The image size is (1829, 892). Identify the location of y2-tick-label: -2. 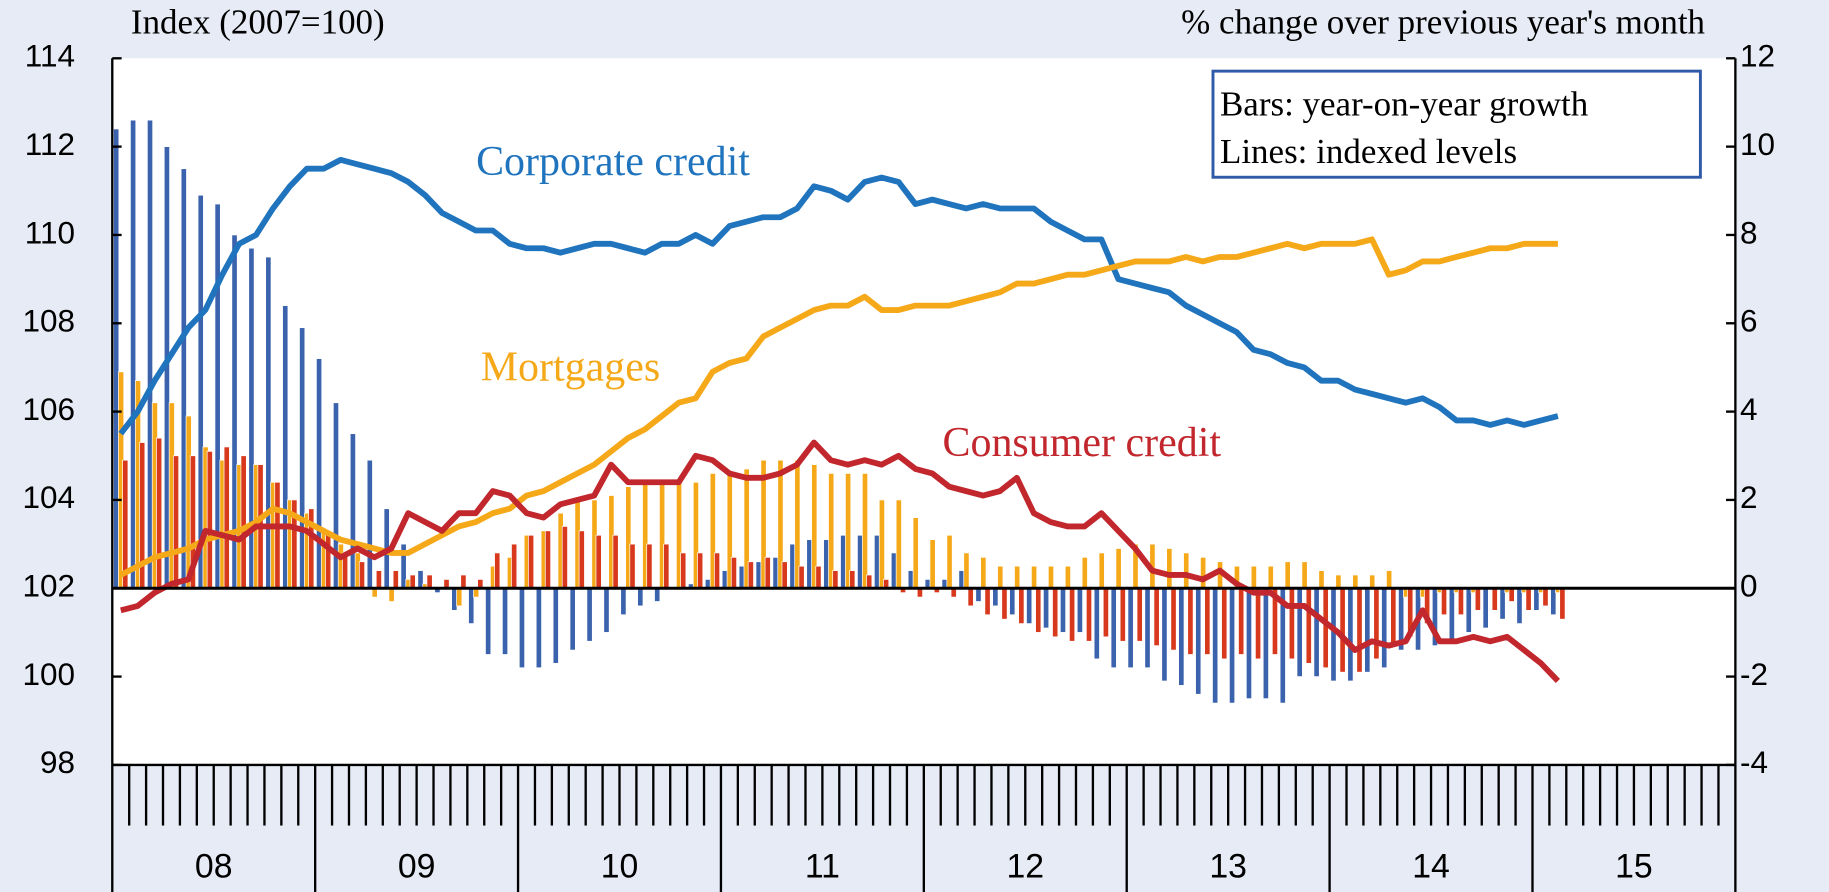
(1754, 674).